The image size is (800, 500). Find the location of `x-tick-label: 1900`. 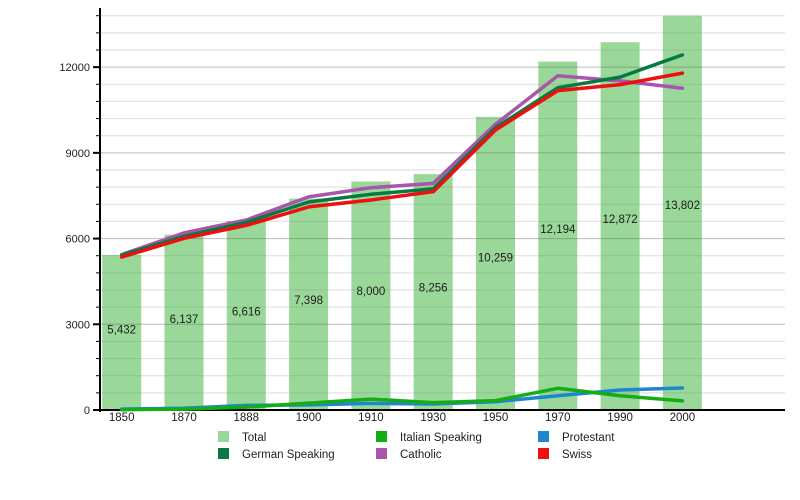

x-tick-label: 1900 is located at coordinates (309, 418).